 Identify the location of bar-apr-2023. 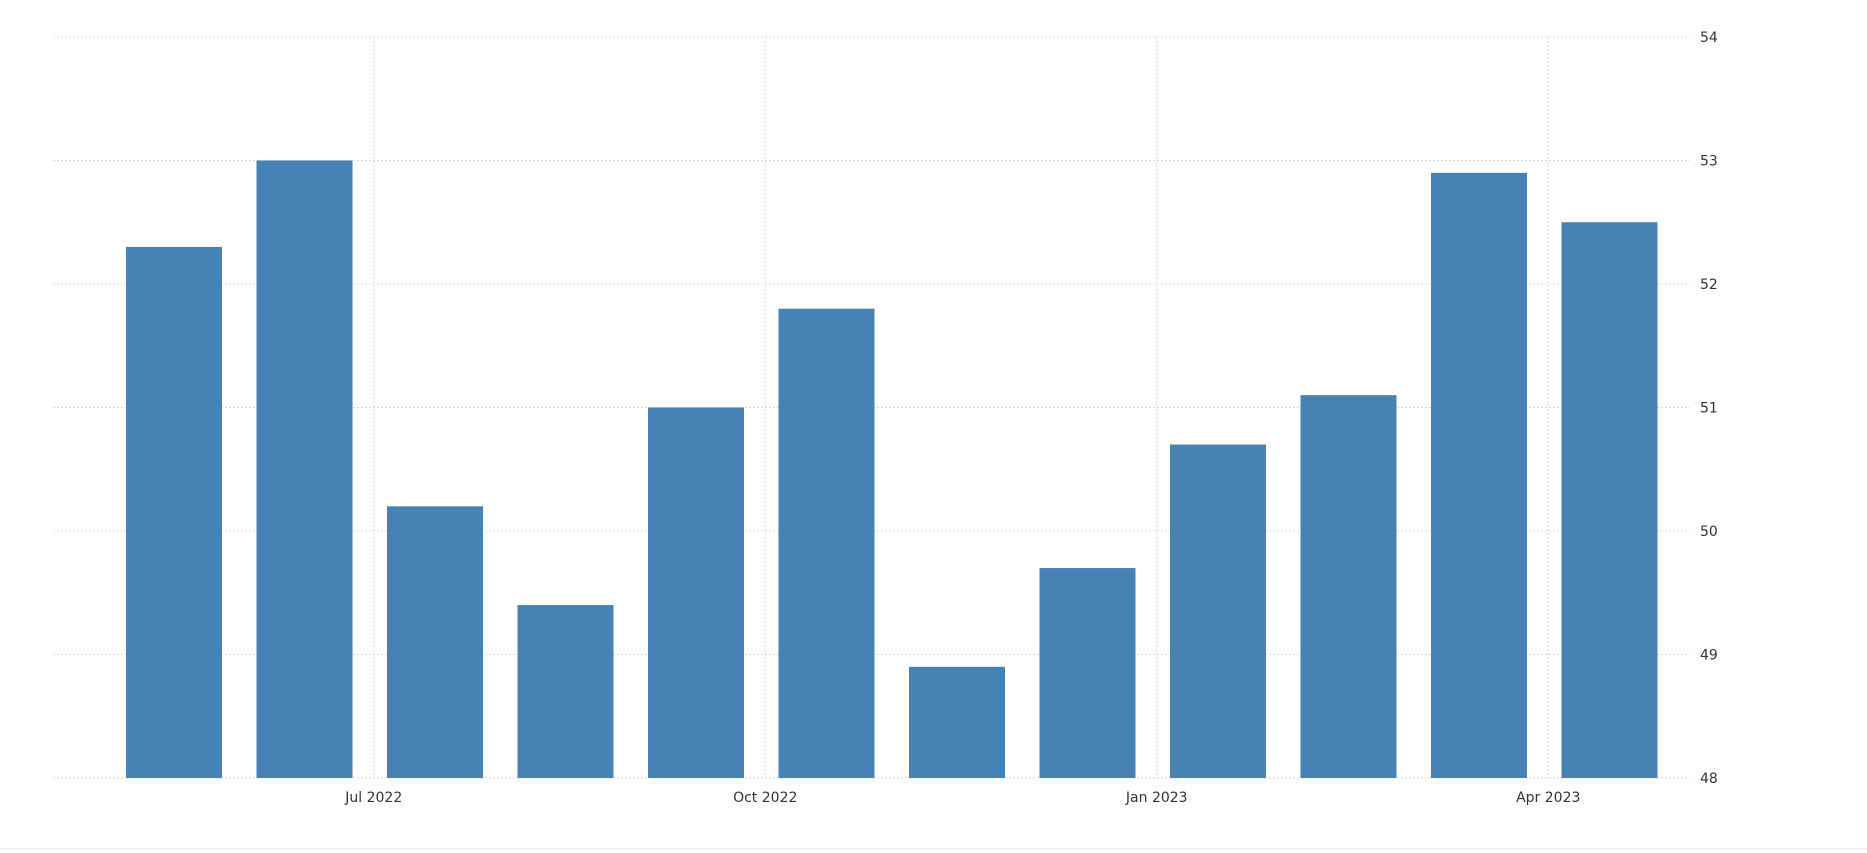
(1609, 500).